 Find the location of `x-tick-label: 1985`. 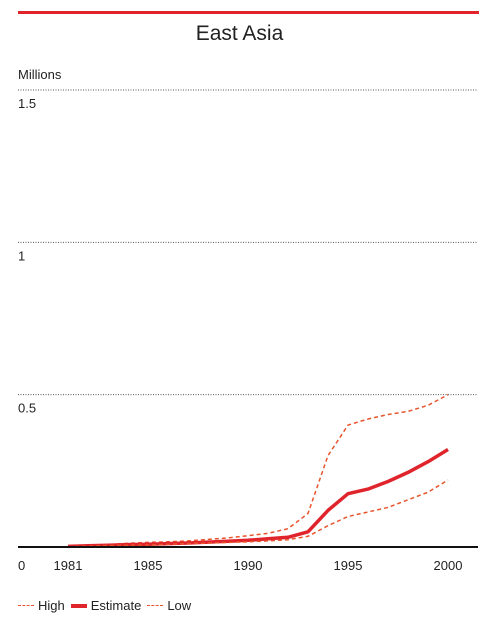

x-tick-label: 1985 is located at coordinates (148, 565).